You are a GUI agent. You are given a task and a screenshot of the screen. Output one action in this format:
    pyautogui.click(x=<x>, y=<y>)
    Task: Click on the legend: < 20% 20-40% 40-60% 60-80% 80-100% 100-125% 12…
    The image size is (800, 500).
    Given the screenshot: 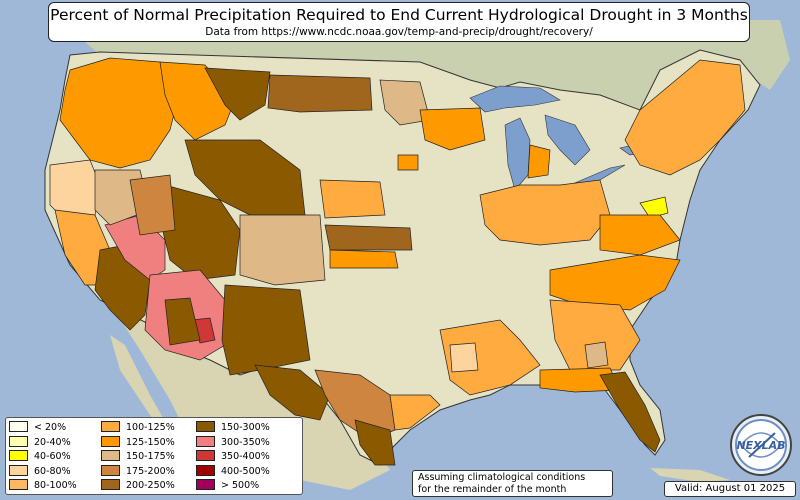 What is the action you would take?
    pyautogui.click(x=154, y=456)
    